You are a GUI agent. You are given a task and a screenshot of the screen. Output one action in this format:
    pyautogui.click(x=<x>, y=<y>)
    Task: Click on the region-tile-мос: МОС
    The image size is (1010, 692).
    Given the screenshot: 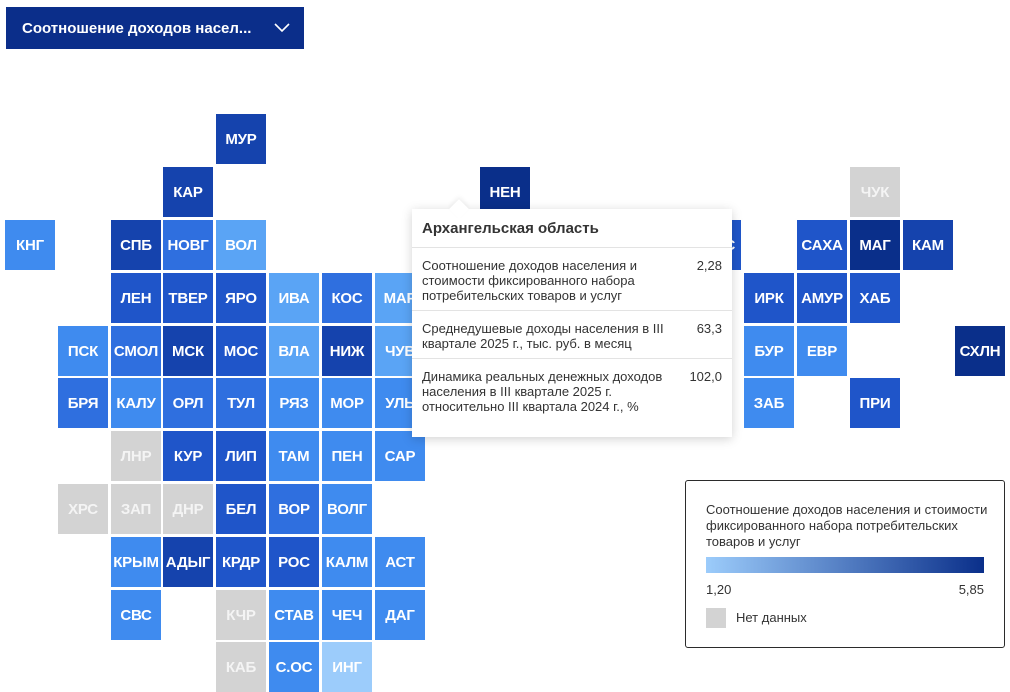 What is the action you would take?
    pyautogui.click(x=241, y=351)
    